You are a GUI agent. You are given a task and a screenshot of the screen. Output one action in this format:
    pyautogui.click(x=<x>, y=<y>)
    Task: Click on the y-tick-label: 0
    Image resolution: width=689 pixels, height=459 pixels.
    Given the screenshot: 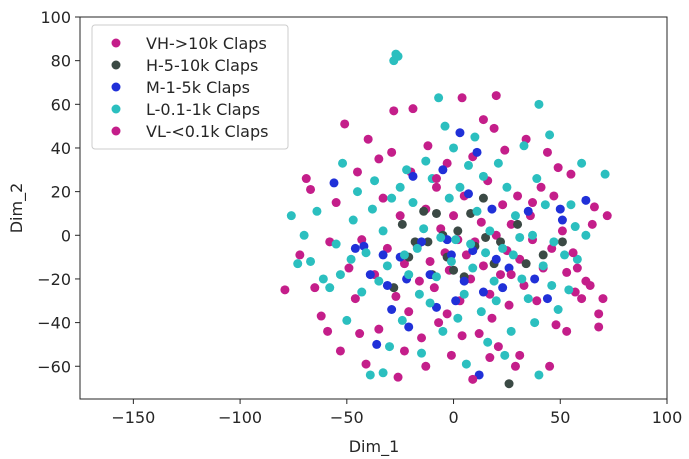 What is the action you would take?
    pyautogui.click(x=66, y=235)
    